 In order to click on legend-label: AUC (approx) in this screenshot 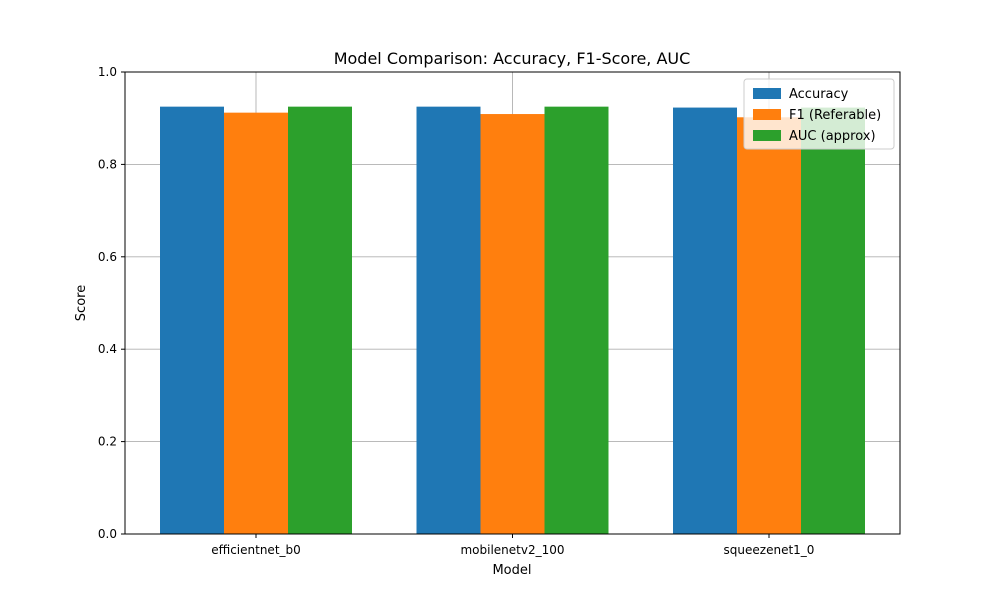, I will do `click(832, 136)`.